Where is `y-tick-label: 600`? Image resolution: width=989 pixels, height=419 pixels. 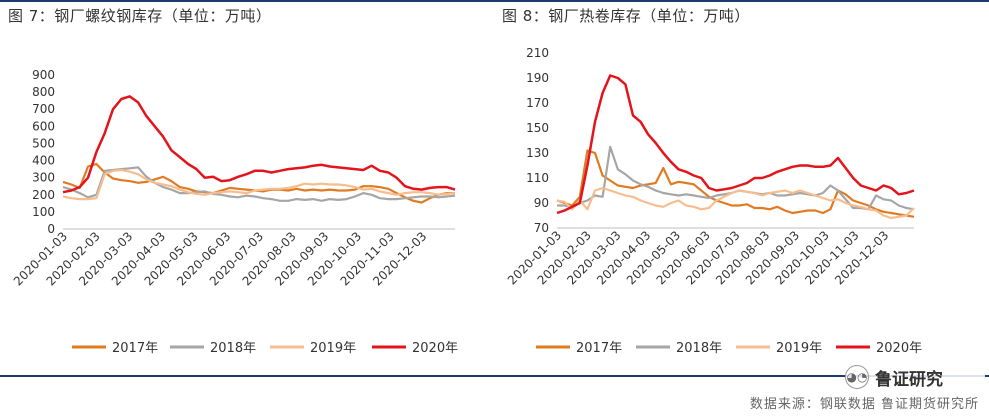
y-tick-label: 600 is located at coordinates (43, 126).